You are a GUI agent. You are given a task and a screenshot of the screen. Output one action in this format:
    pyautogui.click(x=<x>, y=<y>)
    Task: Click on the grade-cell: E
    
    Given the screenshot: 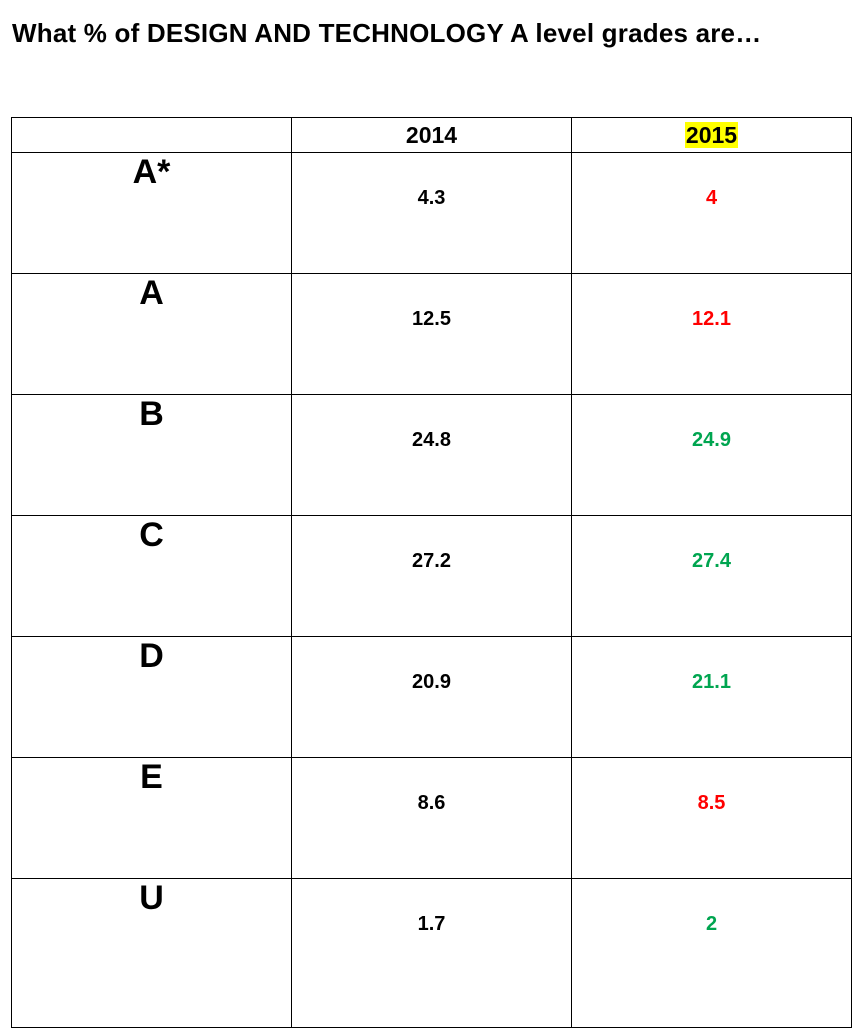 What is the action you would take?
    pyautogui.click(x=151, y=818)
    